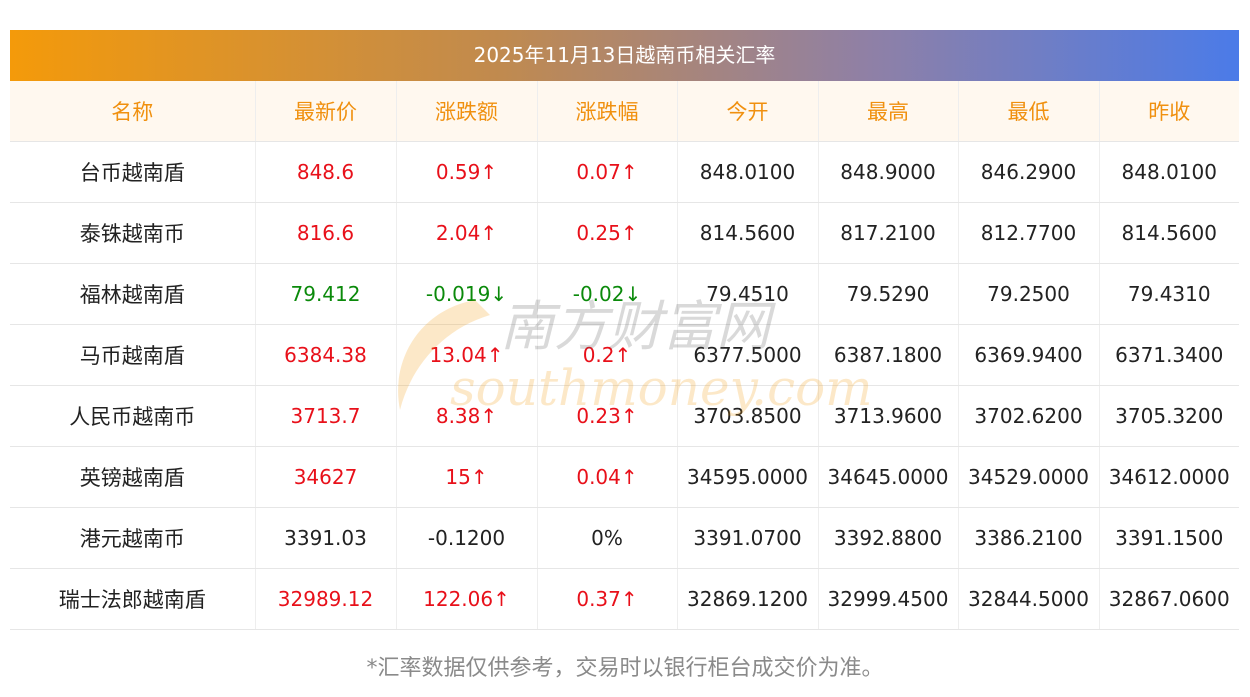  I want to click on cell-name: 英镑越南盾, so click(133, 477).